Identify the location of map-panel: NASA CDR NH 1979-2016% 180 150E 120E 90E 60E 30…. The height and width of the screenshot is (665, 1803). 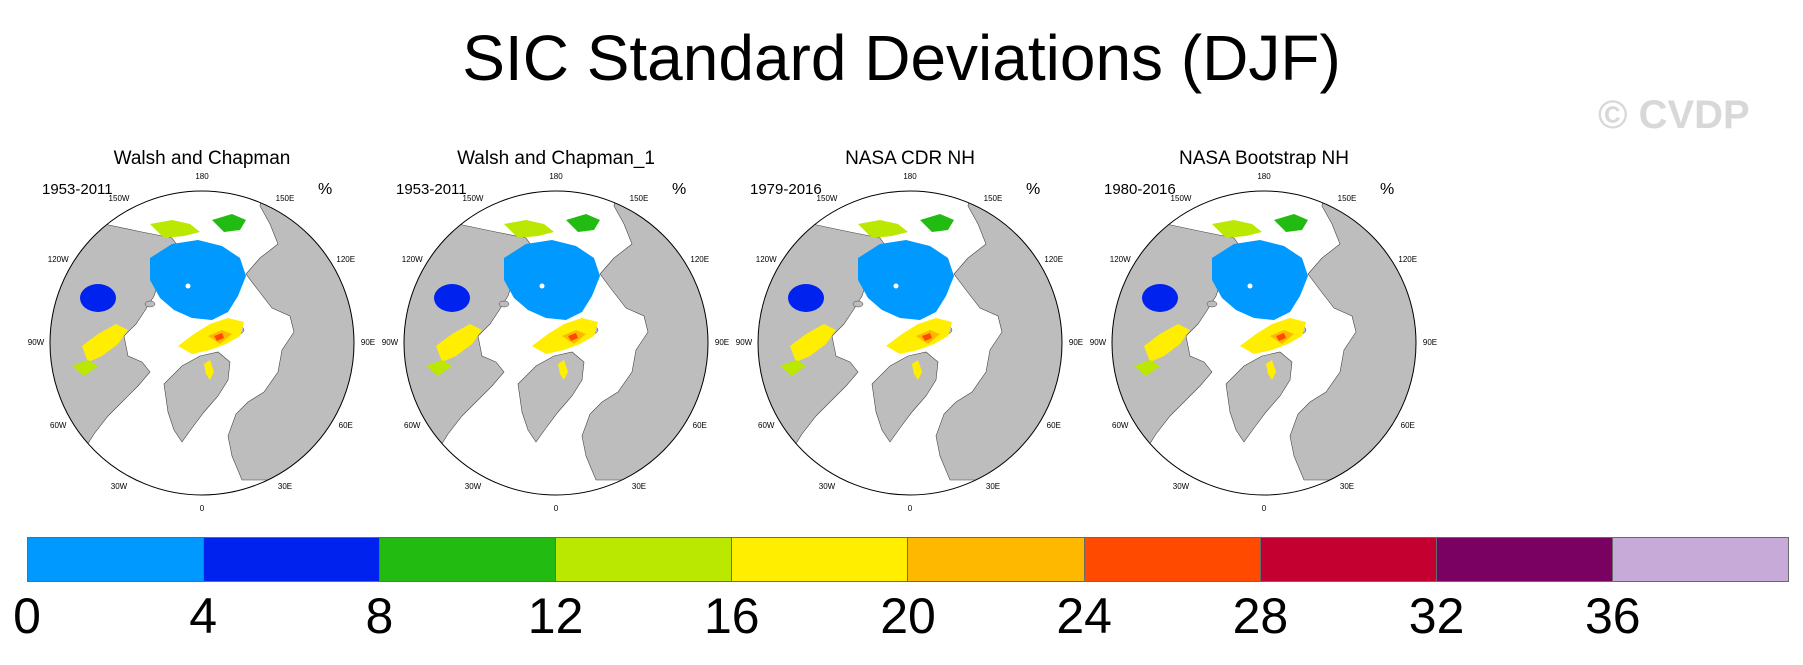
(909, 326).